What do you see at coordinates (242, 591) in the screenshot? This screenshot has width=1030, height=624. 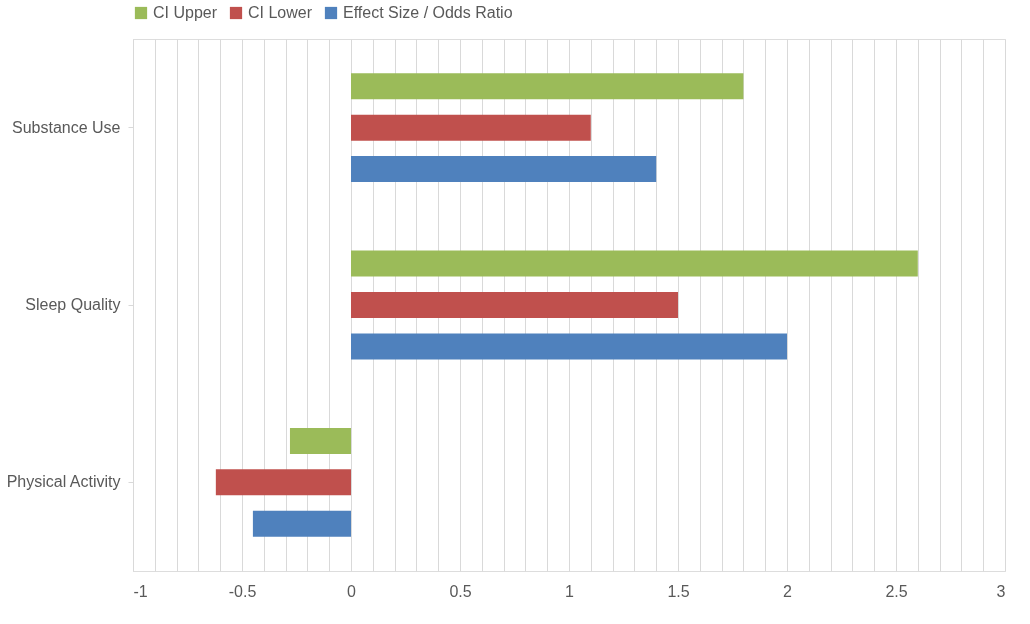 I see `x-tick-label: -0.5` at bounding box center [242, 591].